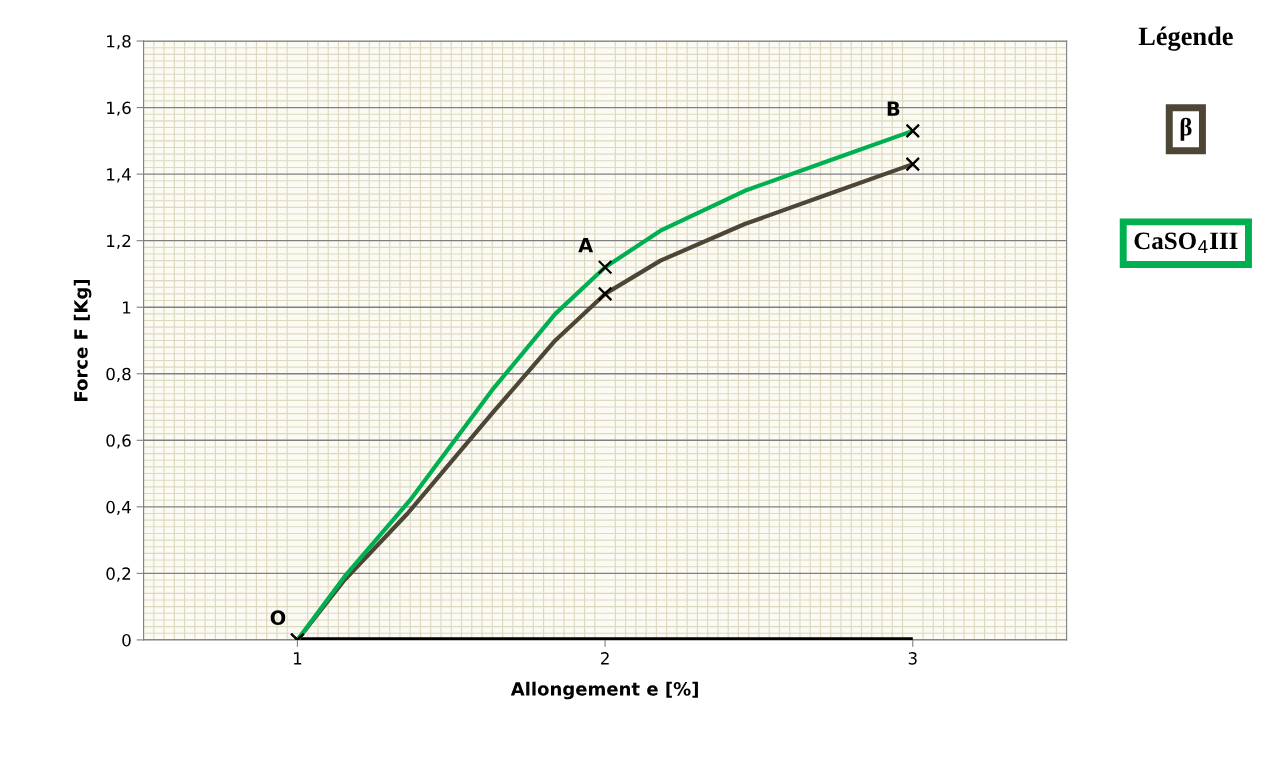 This screenshot has height=760, width=1282. Describe the element at coordinates (118, 574) in the screenshot. I see `y-tick-label: 0,2` at that location.